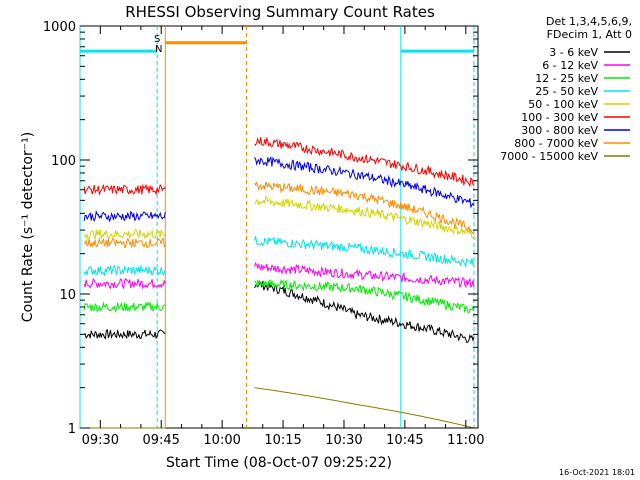  What do you see at coordinates (566, 78) in the screenshot?
I see `legend-entry-label: 12 - 25 keV` at bounding box center [566, 78].